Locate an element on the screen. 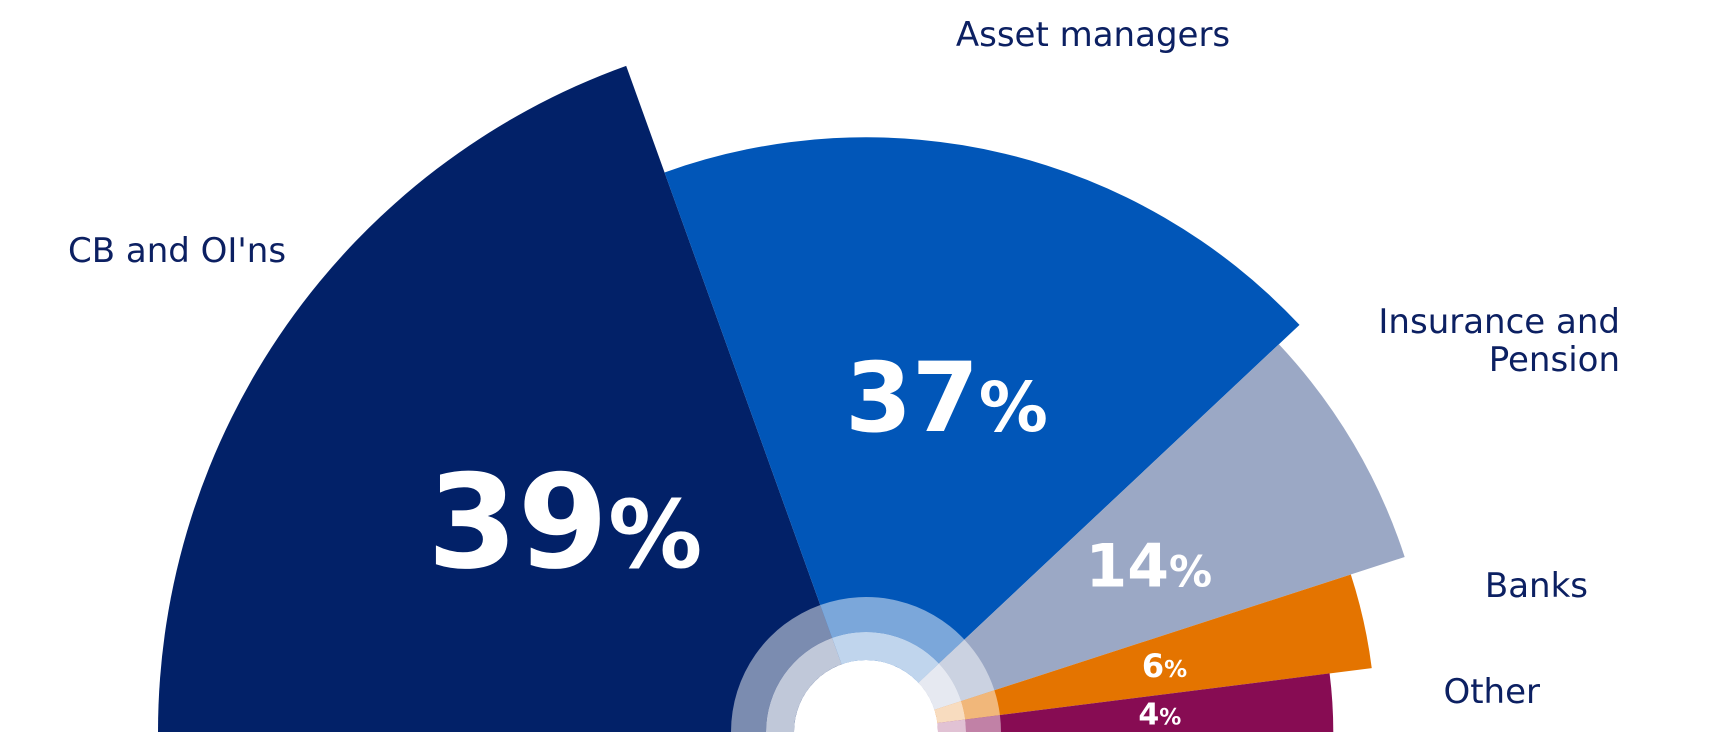 The height and width of the screenshot is (746, 1732). value-label-banks: 6% is located at coordinates (1164, 666).